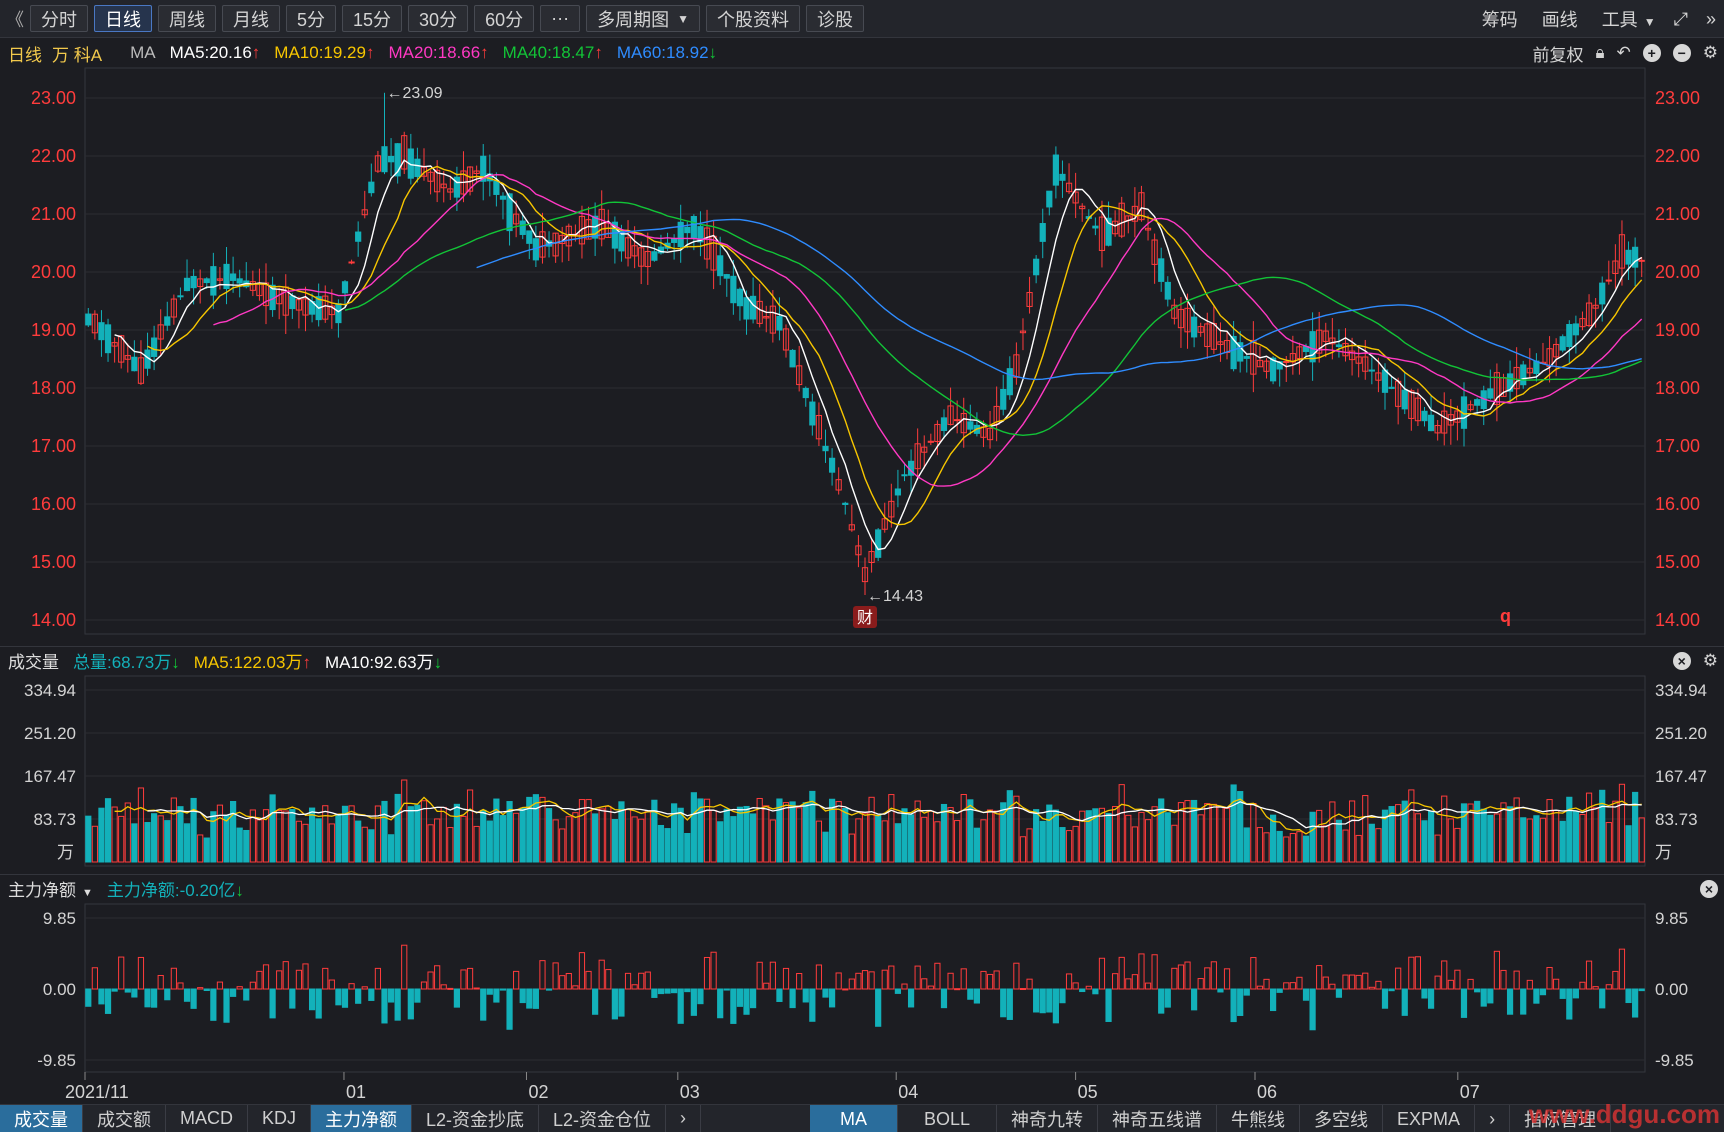  Describe the element at coordinates (1259, 1118) in the screenshot. I see `tab-bull-bear-line: 牛熊线` at that location.